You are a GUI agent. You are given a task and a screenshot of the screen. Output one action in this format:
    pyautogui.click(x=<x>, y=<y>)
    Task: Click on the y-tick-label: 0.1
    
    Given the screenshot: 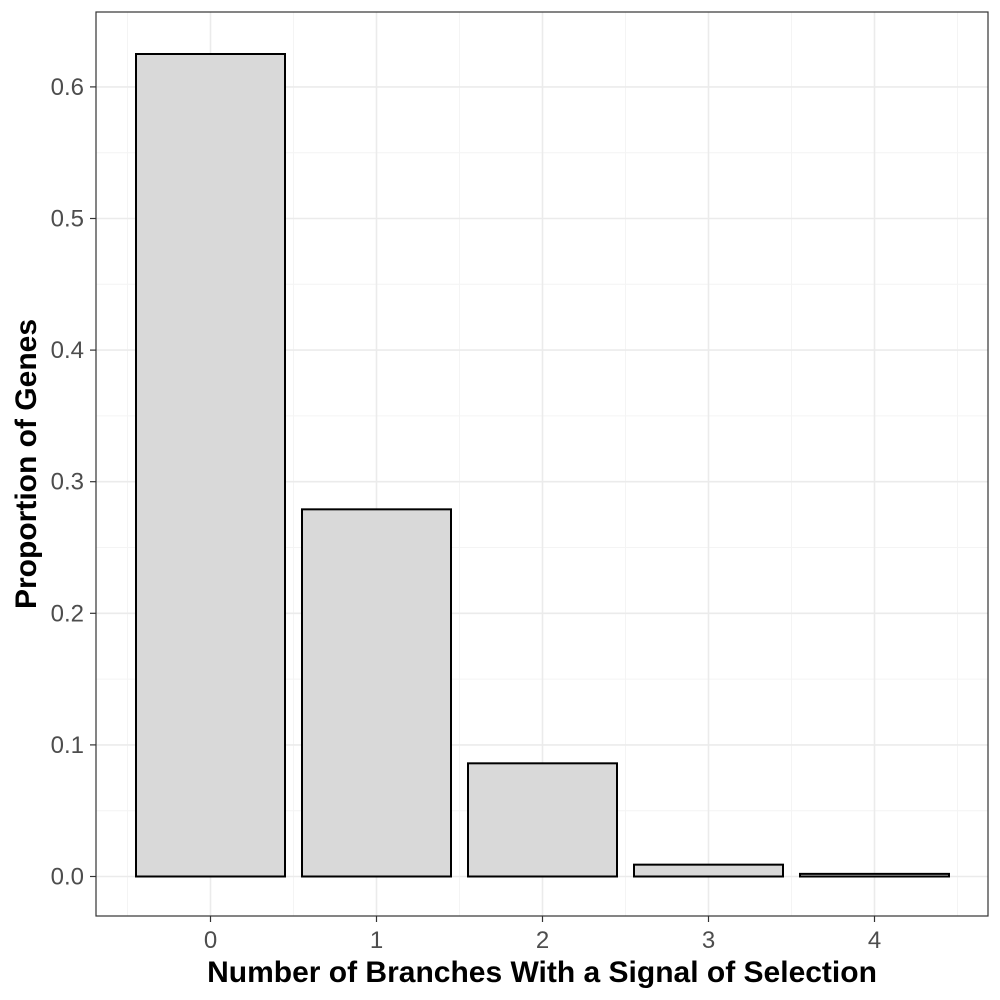 What is the action you would take?
    pyautogui.click(x=67, y=745)
    